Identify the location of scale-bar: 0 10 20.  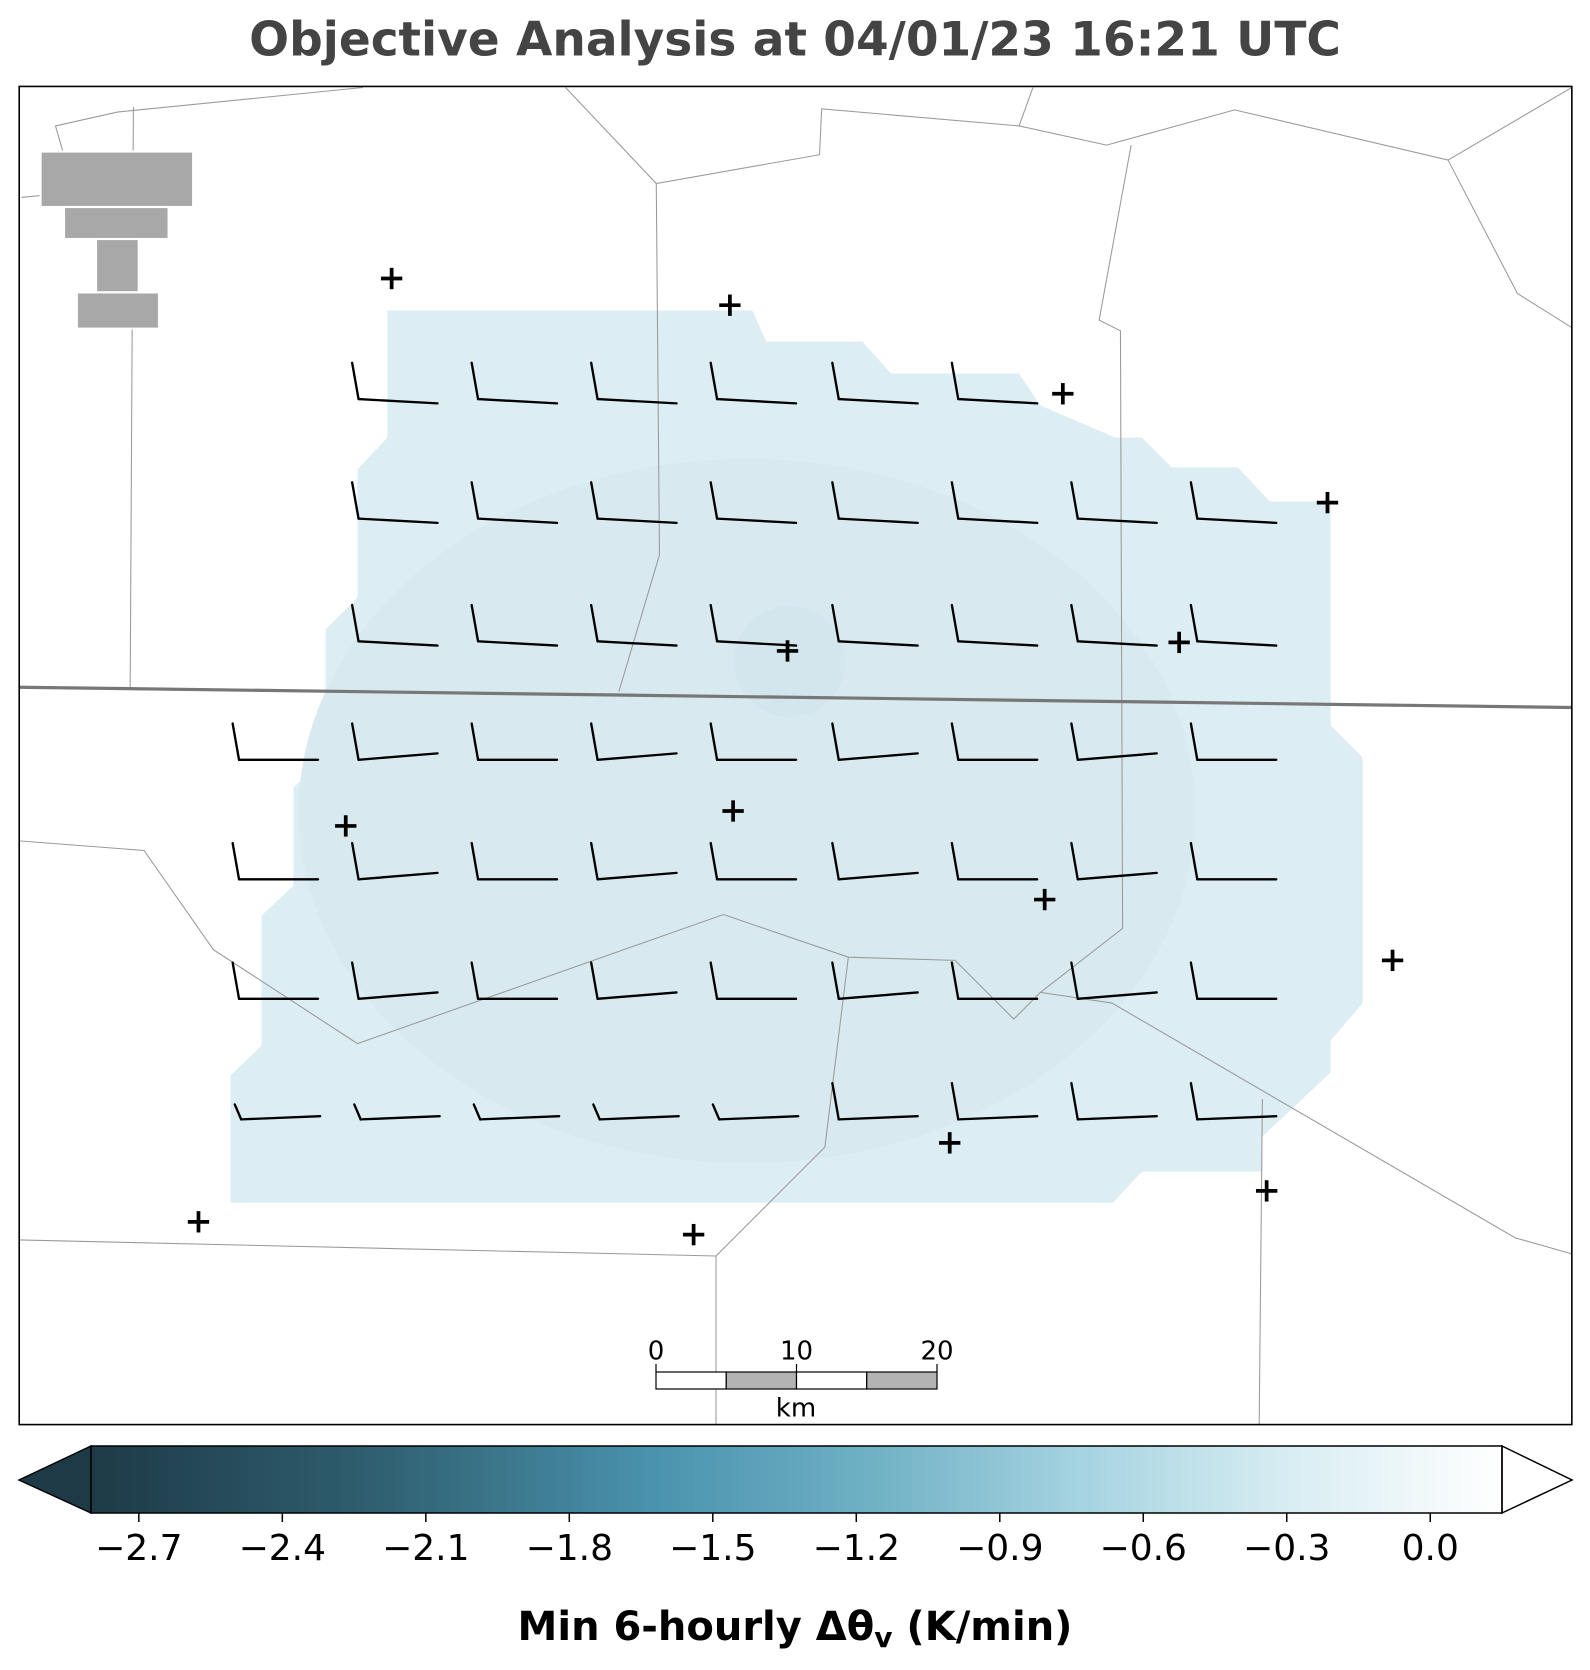
(801, 1363).